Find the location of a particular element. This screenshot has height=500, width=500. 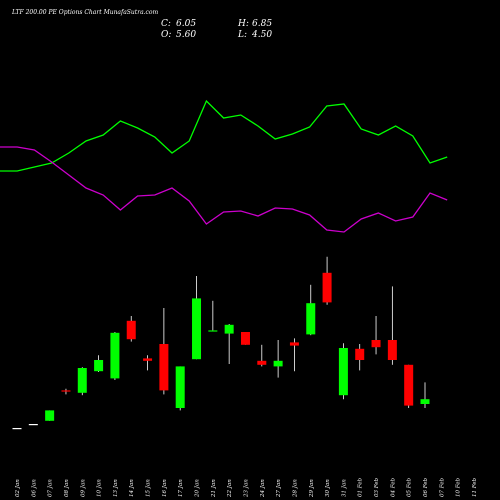

x-tick-label: 07 Feb is located at coordinates (442, 487).